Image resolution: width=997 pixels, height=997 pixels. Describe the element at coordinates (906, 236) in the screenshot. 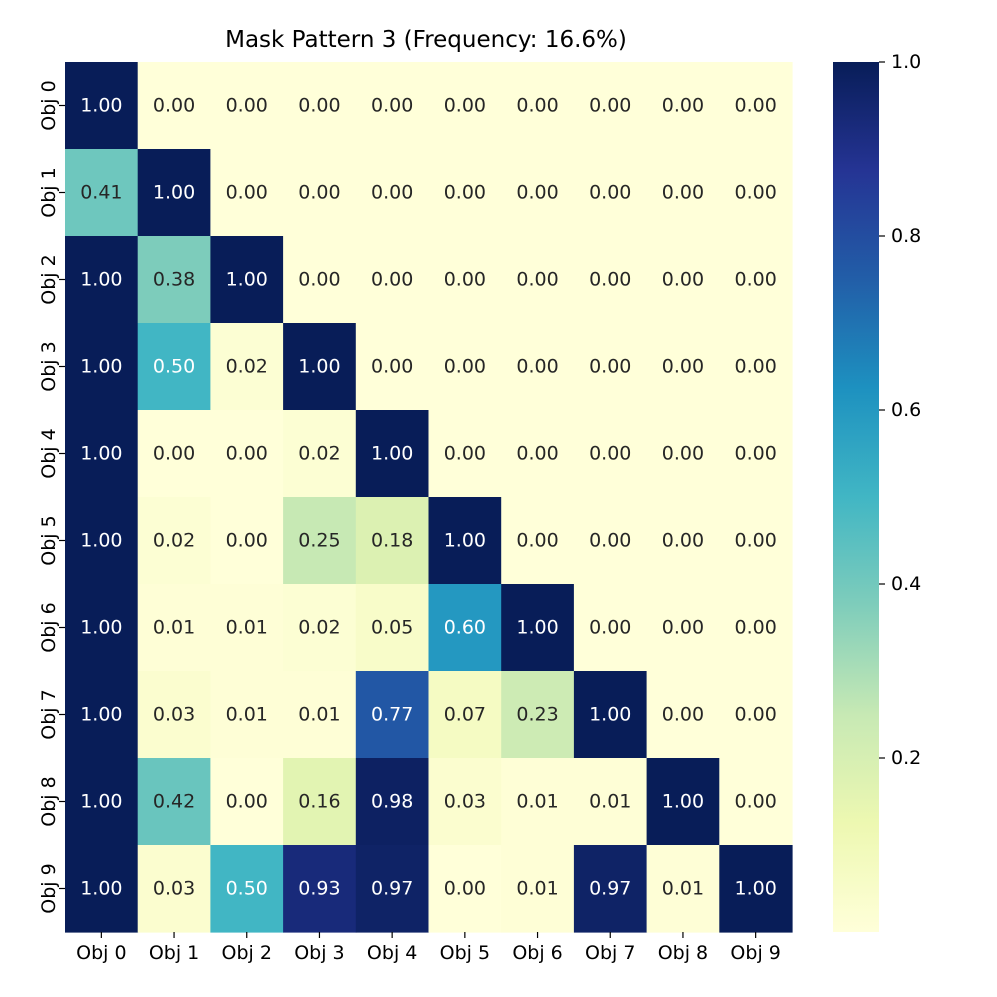

I see `colorbar-tick-label: 0.8` at that location.